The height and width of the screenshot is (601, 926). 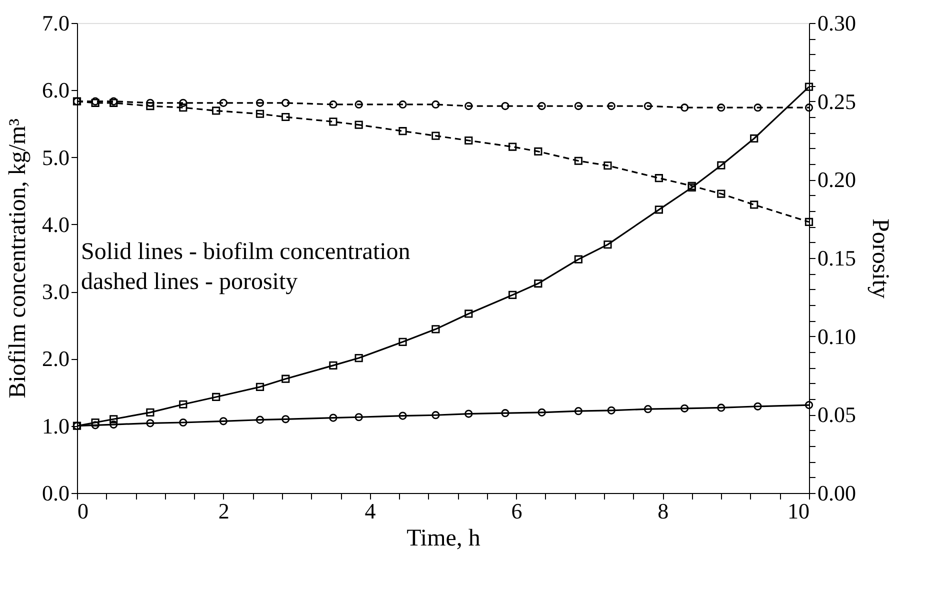 I want to click on annotation: dashed lines - porosity, so click(x=189, y=282).